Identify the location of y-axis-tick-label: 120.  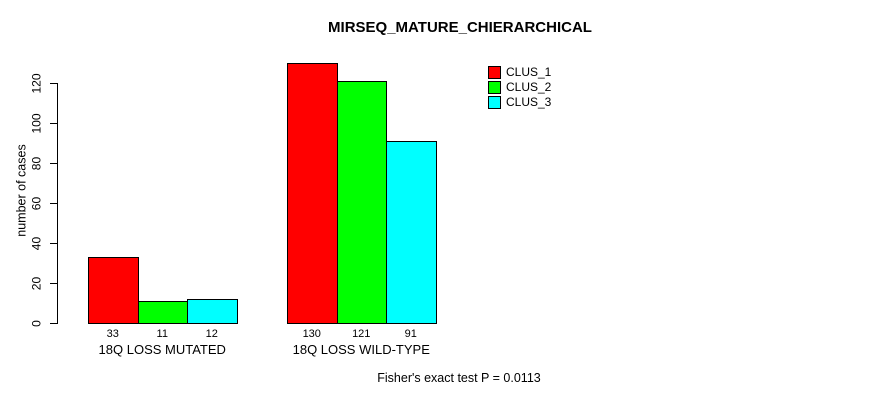
(36, 83).